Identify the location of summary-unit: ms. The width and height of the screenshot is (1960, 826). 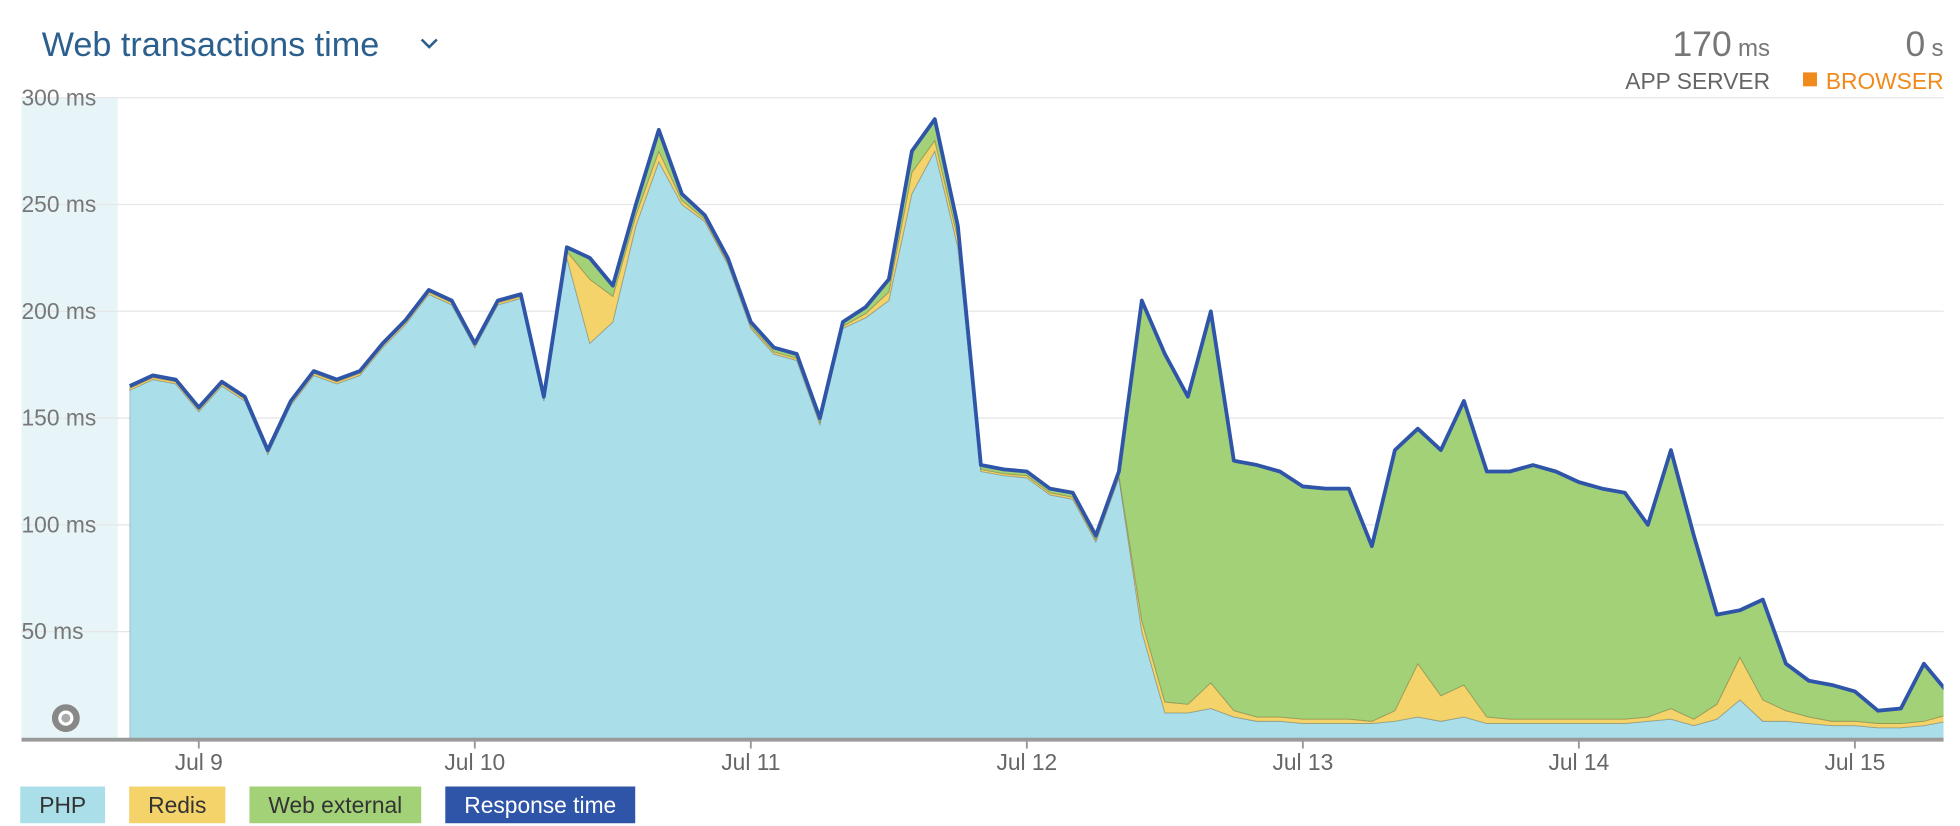
(1754, 48).